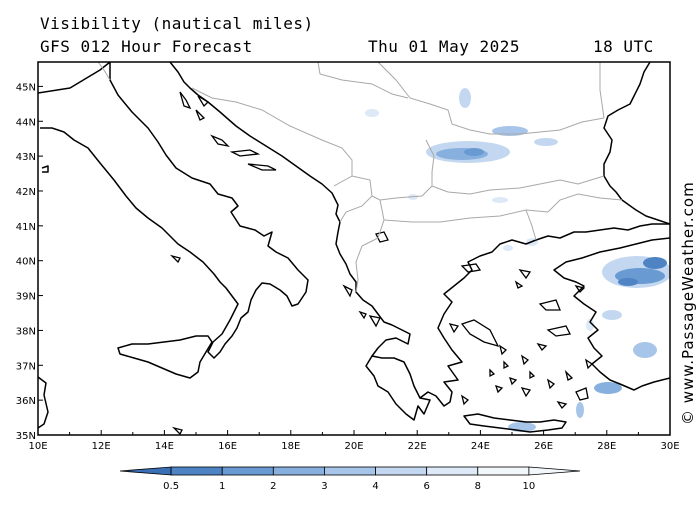 The width and height of the screenshot is (700, 525). What do you see at coordinates (26, 192) in the screenshot?
I see `lat-label: 42N` at bounding box center [26, 192].